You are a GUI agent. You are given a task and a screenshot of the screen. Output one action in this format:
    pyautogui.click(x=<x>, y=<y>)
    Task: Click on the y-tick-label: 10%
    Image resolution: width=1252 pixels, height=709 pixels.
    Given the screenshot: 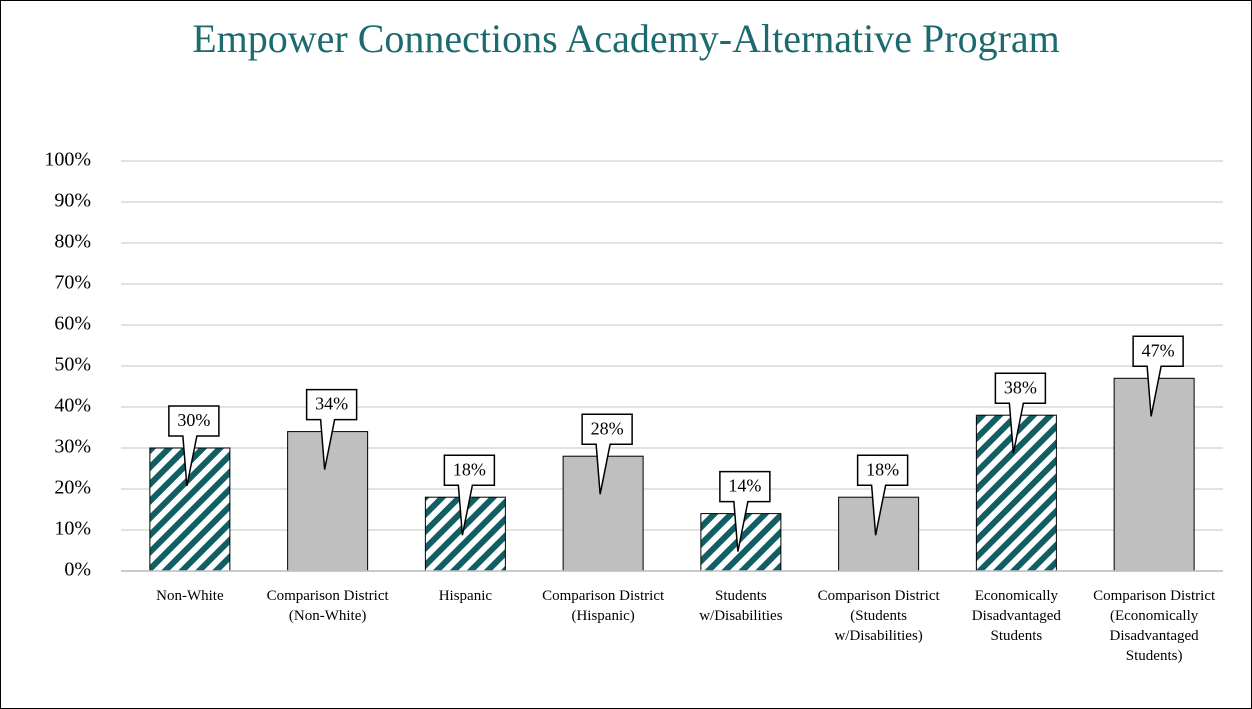 What is the action you would take?
    pyautogui.click(x=72, y=529)
    